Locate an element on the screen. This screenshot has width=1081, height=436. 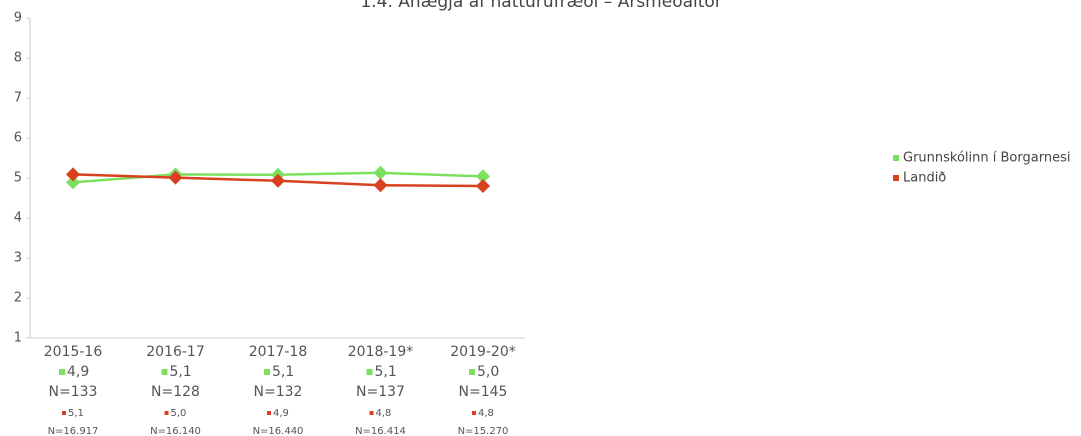
y-tick-label: 1 is located at coordinates (18, 338).